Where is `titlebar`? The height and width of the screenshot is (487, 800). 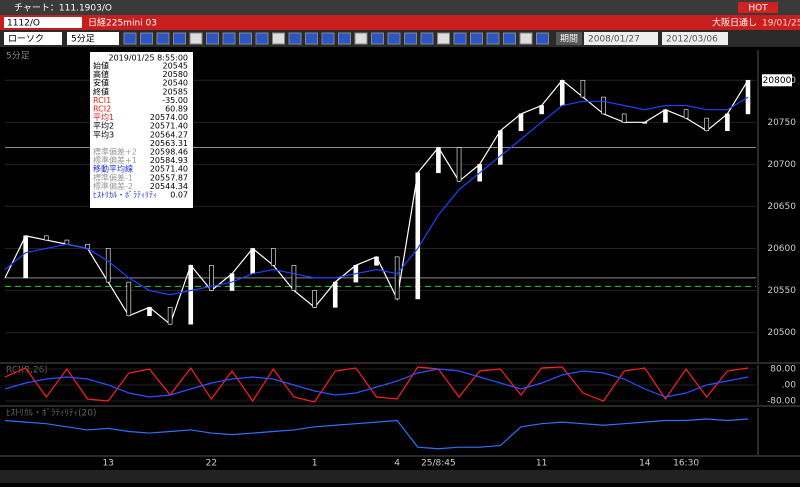 titlebar is located at coordinates (400, 7).